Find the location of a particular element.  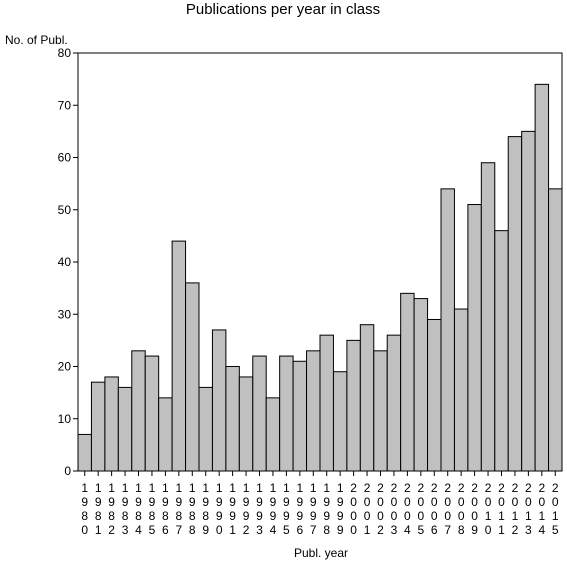

x-axis-label: Publ. year is located at coordinates (321, 553).